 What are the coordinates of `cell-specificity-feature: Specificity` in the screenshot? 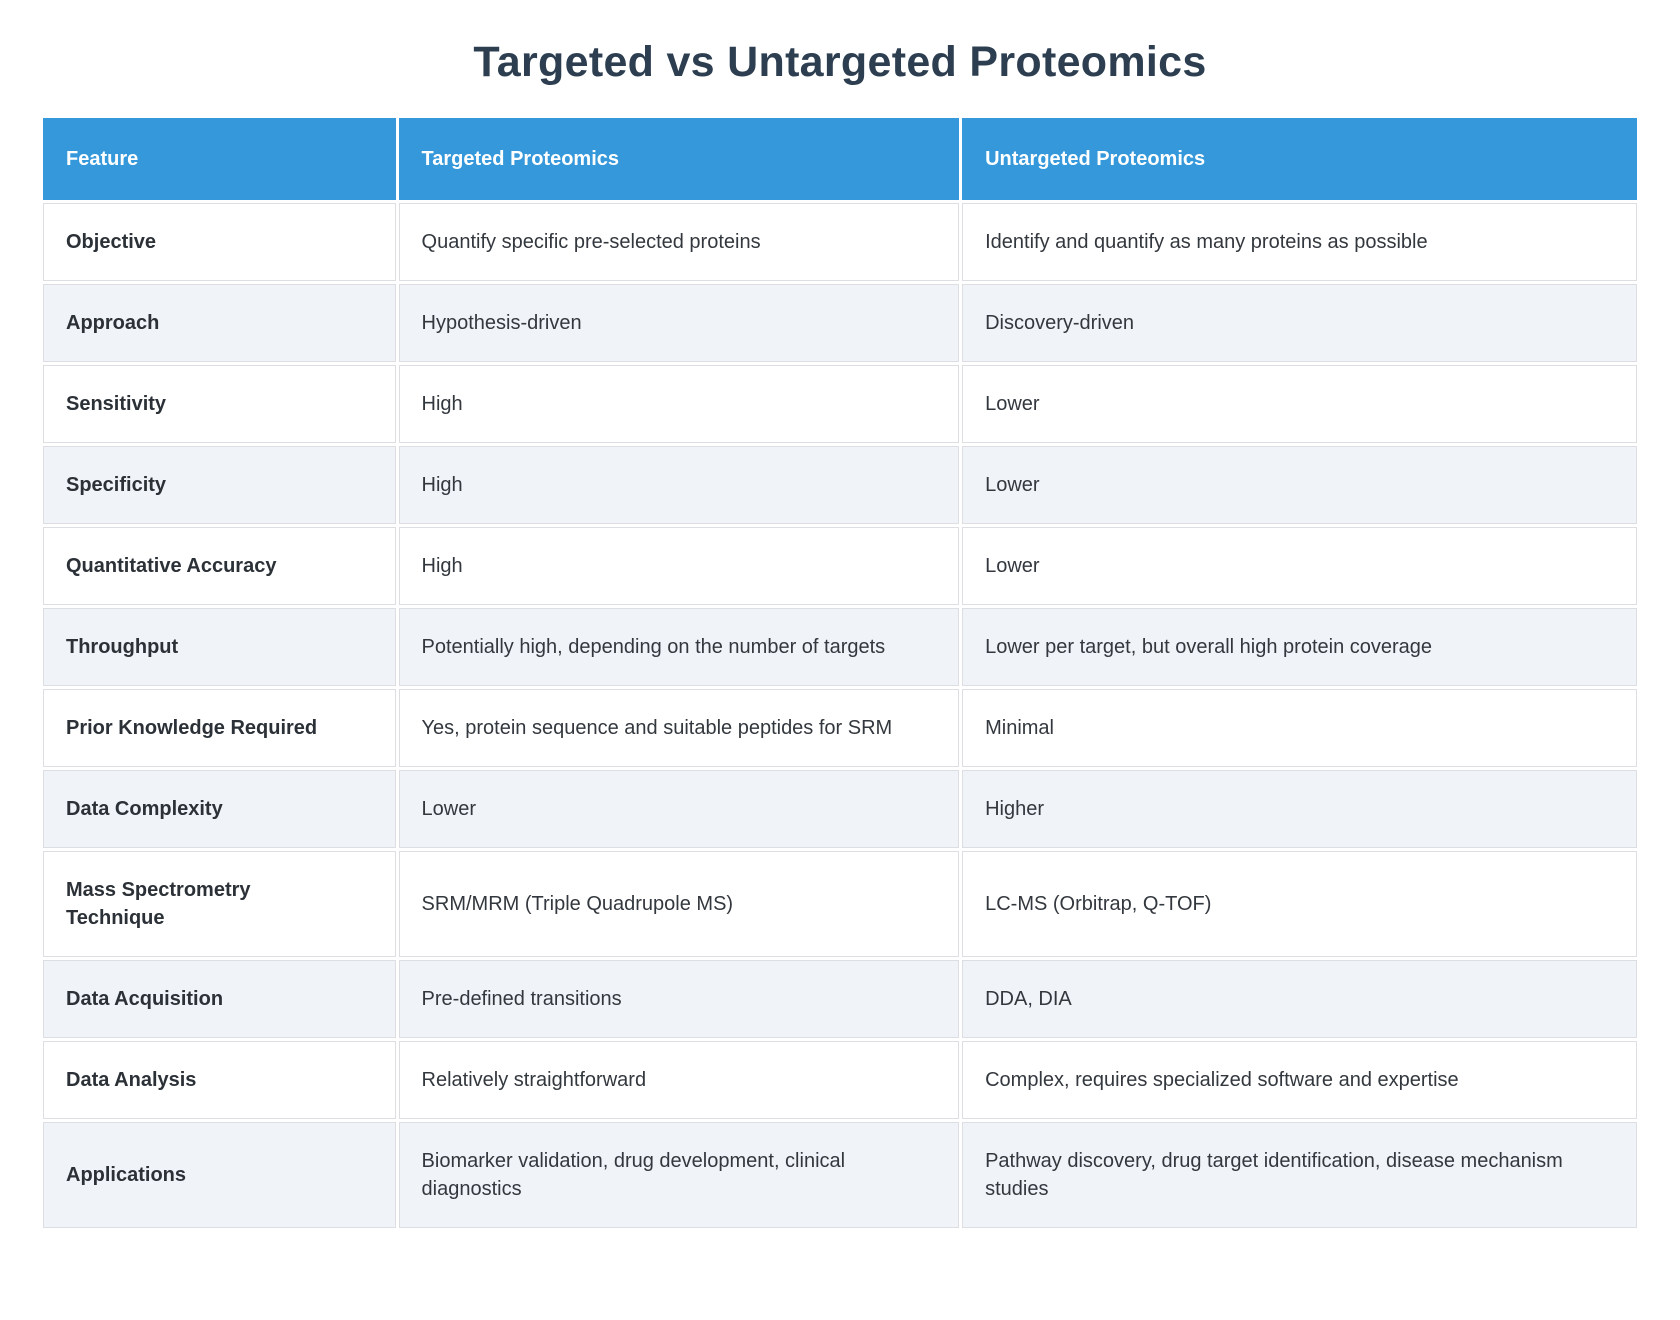 It's located at (219, 485).